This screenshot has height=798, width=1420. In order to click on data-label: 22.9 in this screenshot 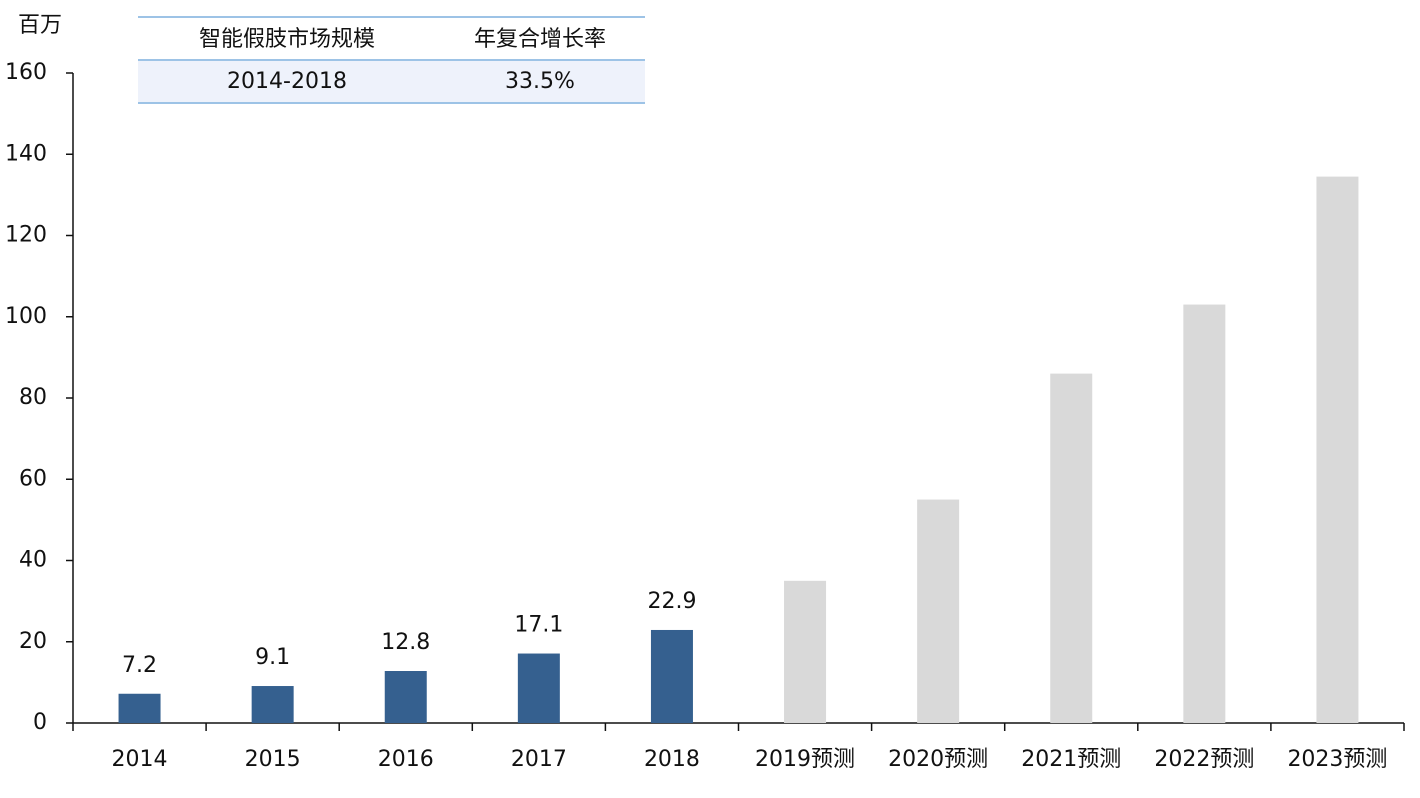, I will do `click(671, 601)`.